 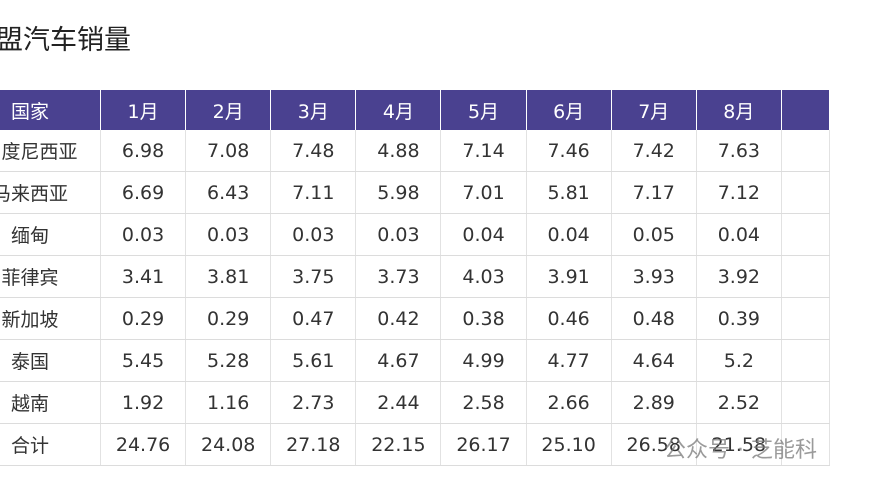 What do you see at coordinates (313, 402) in the screenshot?
I see `value-cell: 2.73` at bounding box center [313, 402].